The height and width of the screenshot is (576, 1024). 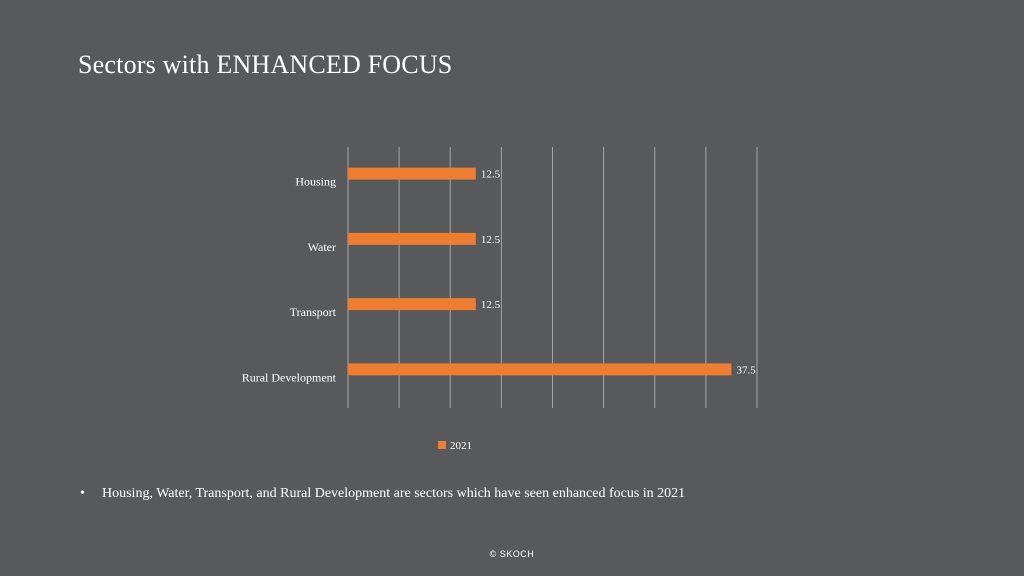 I want to click on category-label: Transport, so click(x=313, y=312).